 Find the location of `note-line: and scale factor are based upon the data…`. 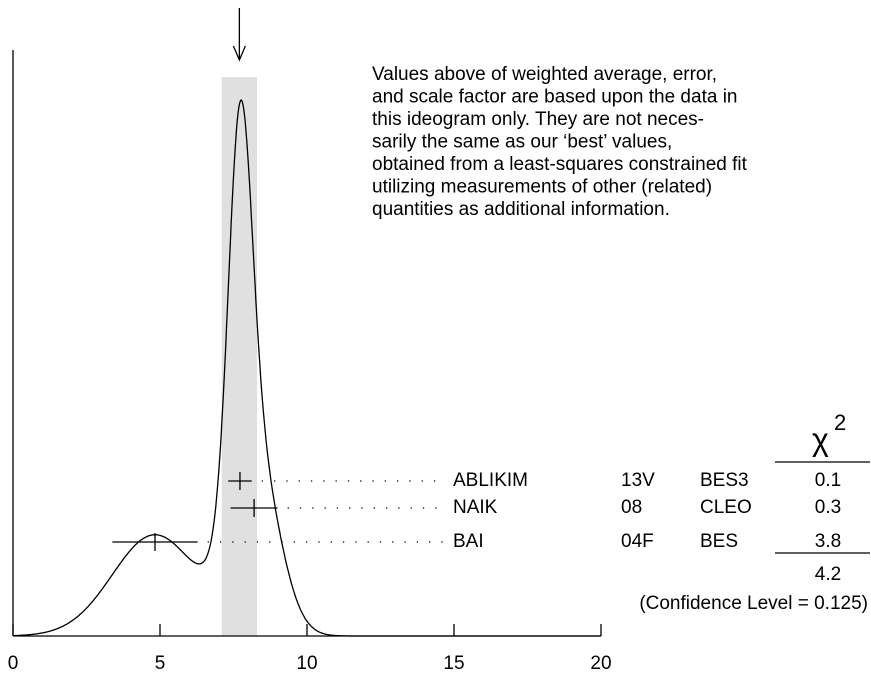

note-line: and scale factor are based upon the data… is located at coordinates (554, 97).